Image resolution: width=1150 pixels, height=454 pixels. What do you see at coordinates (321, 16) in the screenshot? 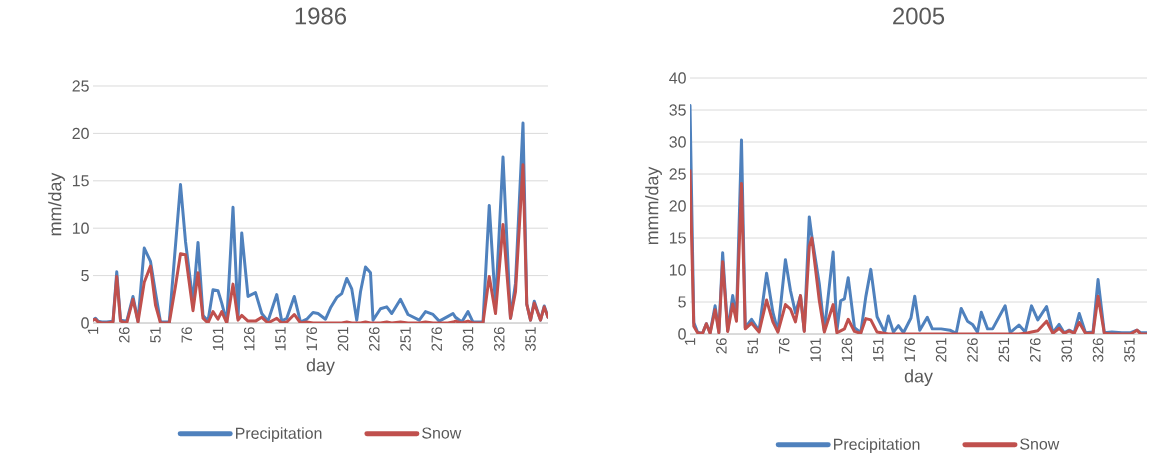
I see `chart-title: 1986` at bounding box center [321, 16].